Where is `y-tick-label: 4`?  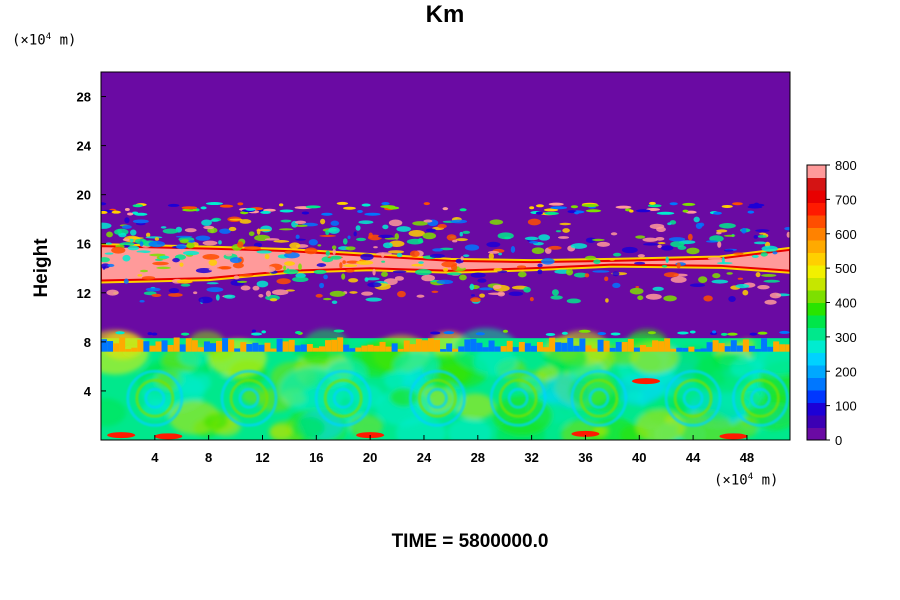 y-tick-label: 4 is located at coordinates (88, 391).